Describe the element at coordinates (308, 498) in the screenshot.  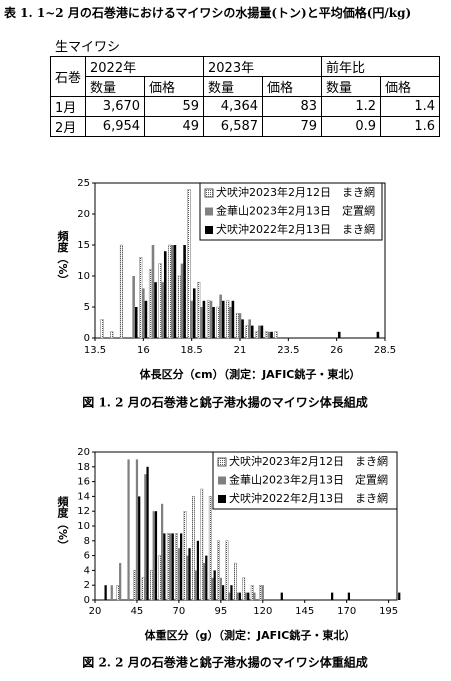
I see `legend-label: 犬吠沖2022年2月13日 まき網` at that location.